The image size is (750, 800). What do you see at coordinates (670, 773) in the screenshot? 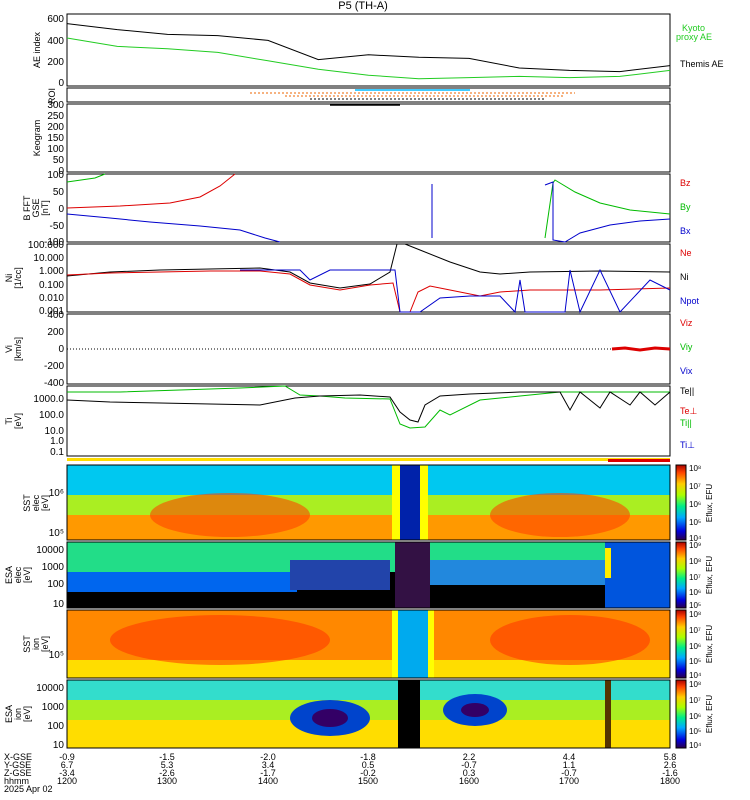
I see `zgse-6: -1.6` at bounding box center [670, 773].